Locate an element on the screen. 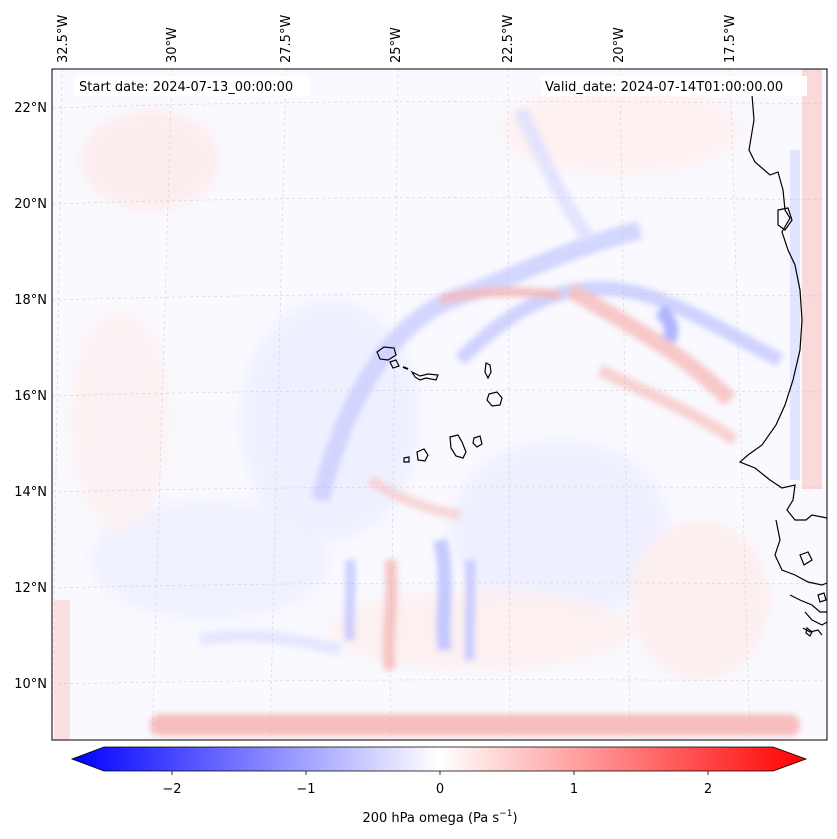  latitude-labels: 22°N 20°N 18°N 16°N 14°N 12°N 10°N is located at coordinates (30, 396).